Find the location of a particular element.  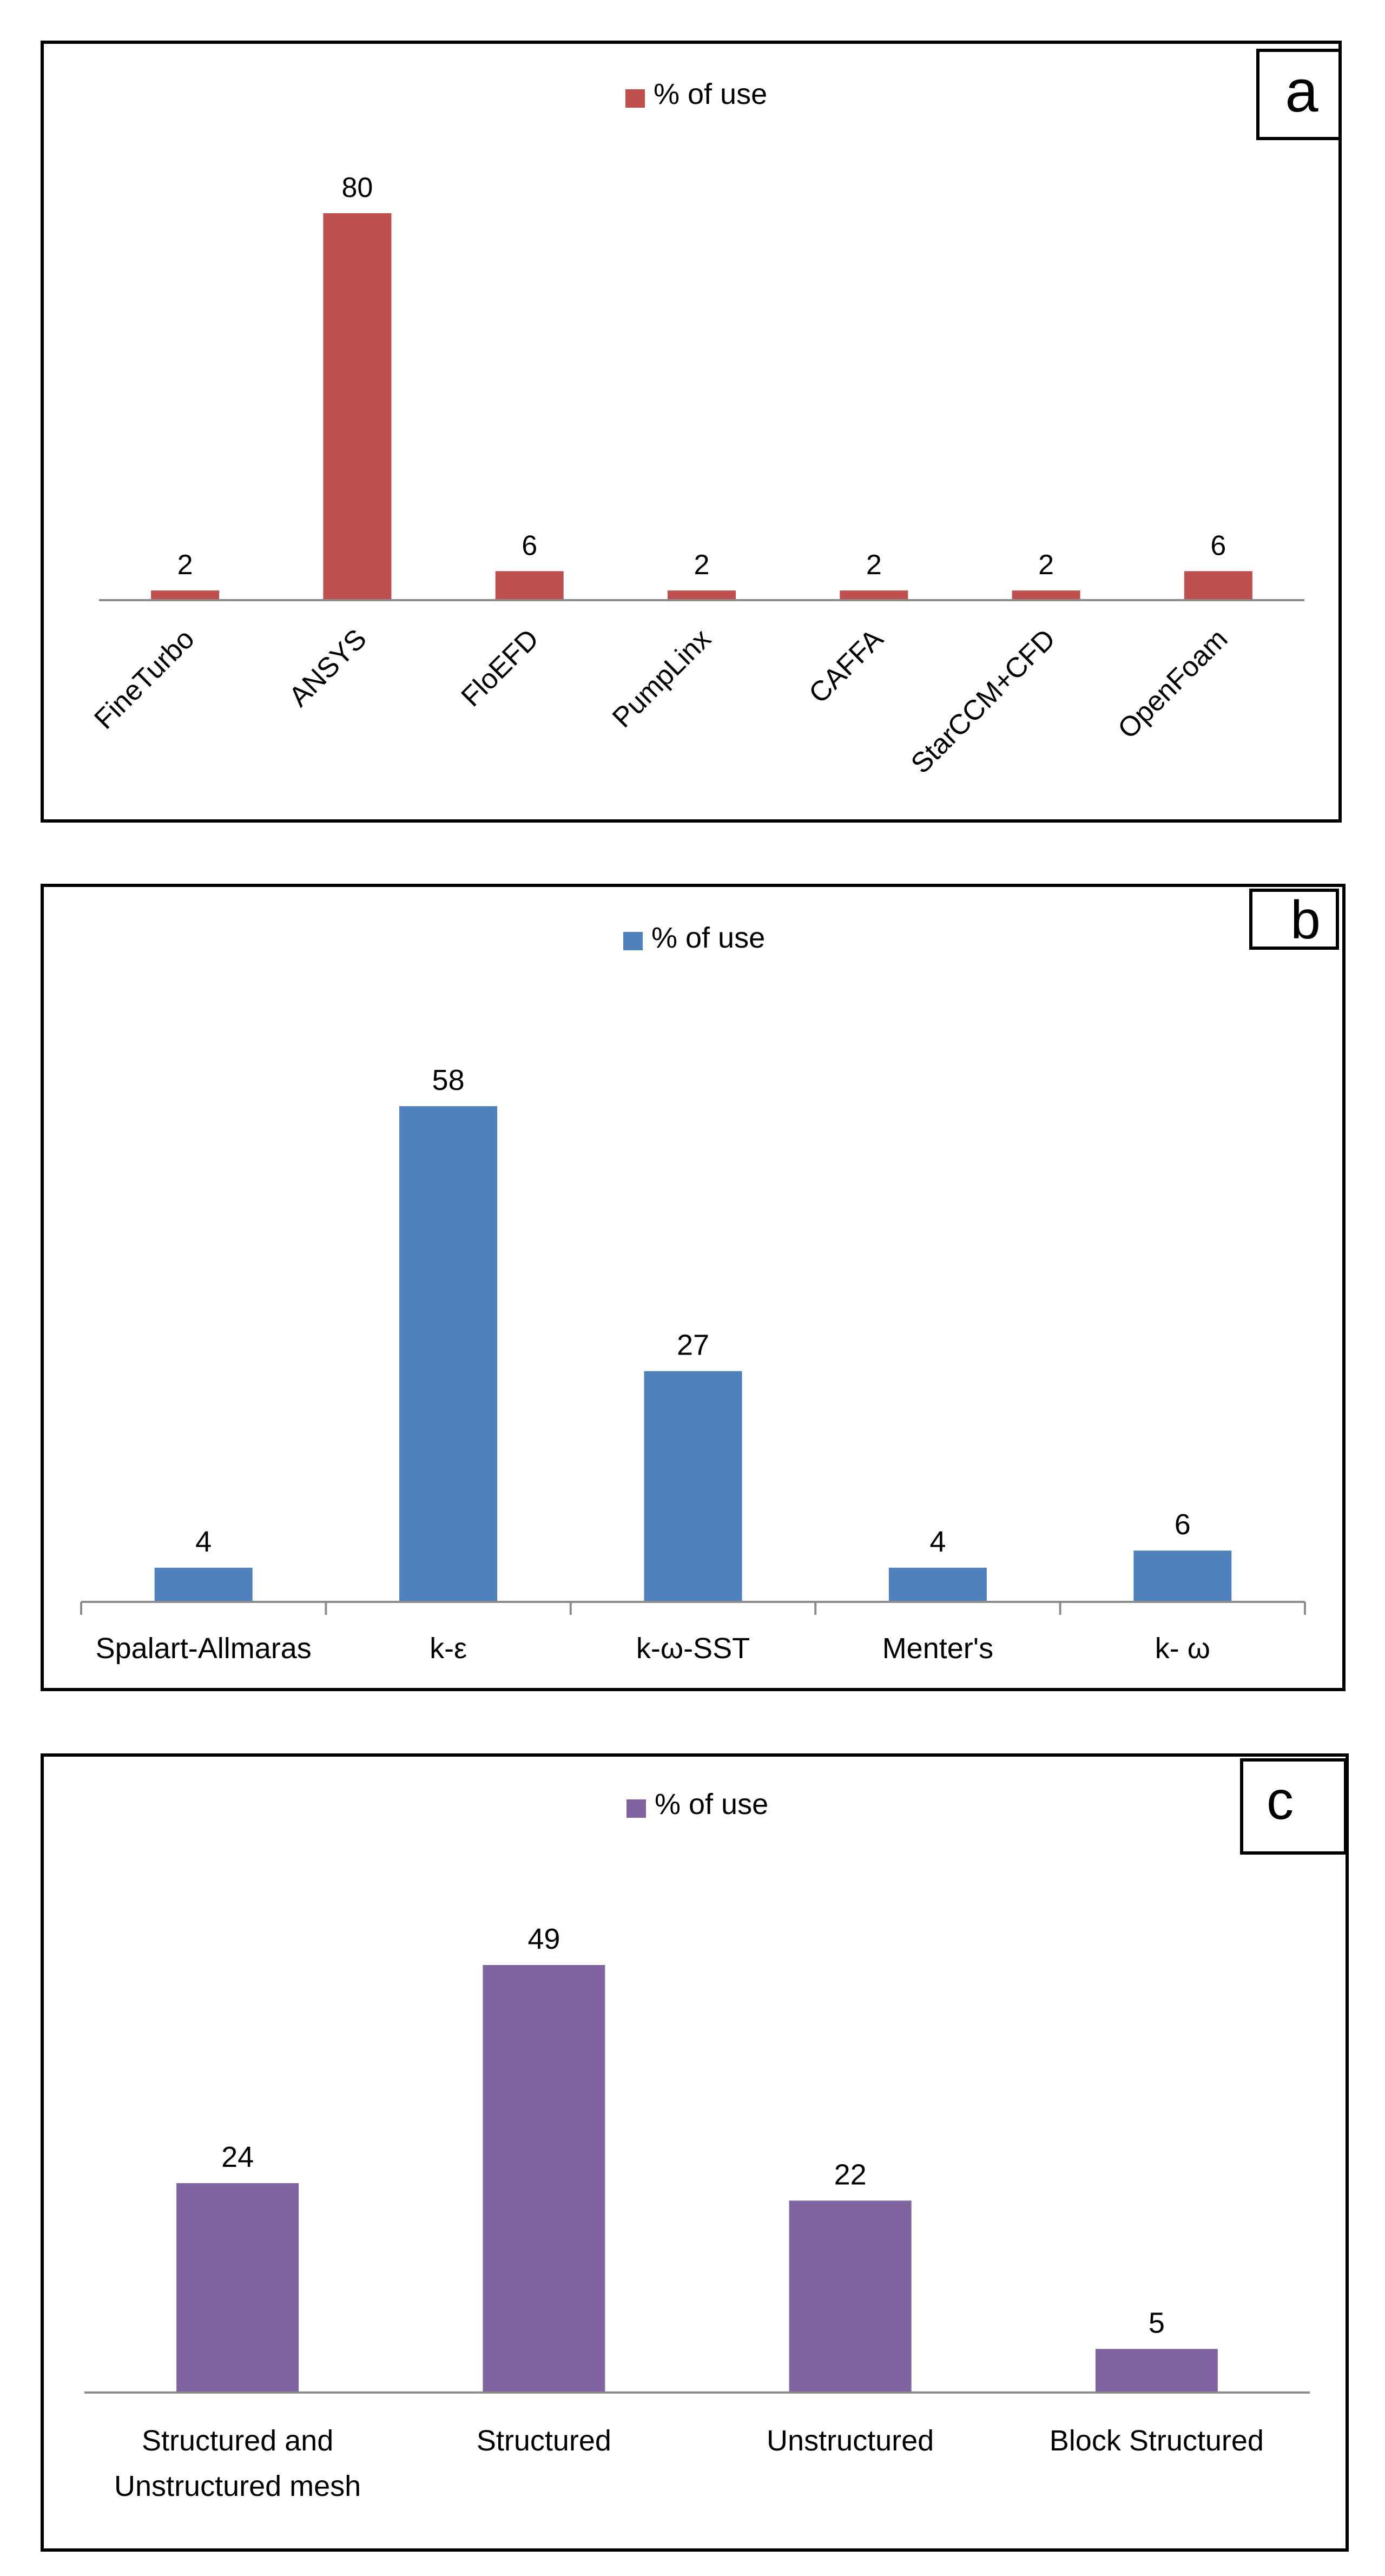

value-labels-group: 24 49 22 5 is located at coordinates (693, 2131).